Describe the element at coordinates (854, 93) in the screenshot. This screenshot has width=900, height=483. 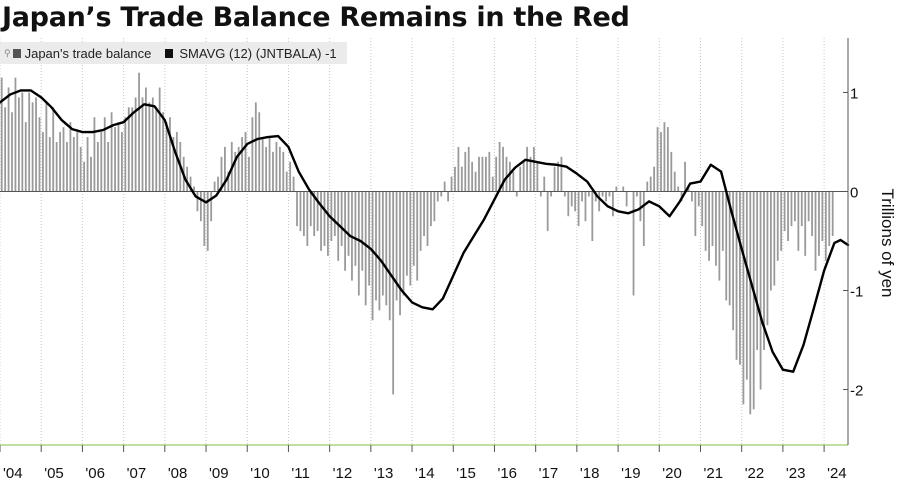
I see `y-tick-label: 1` at that location.